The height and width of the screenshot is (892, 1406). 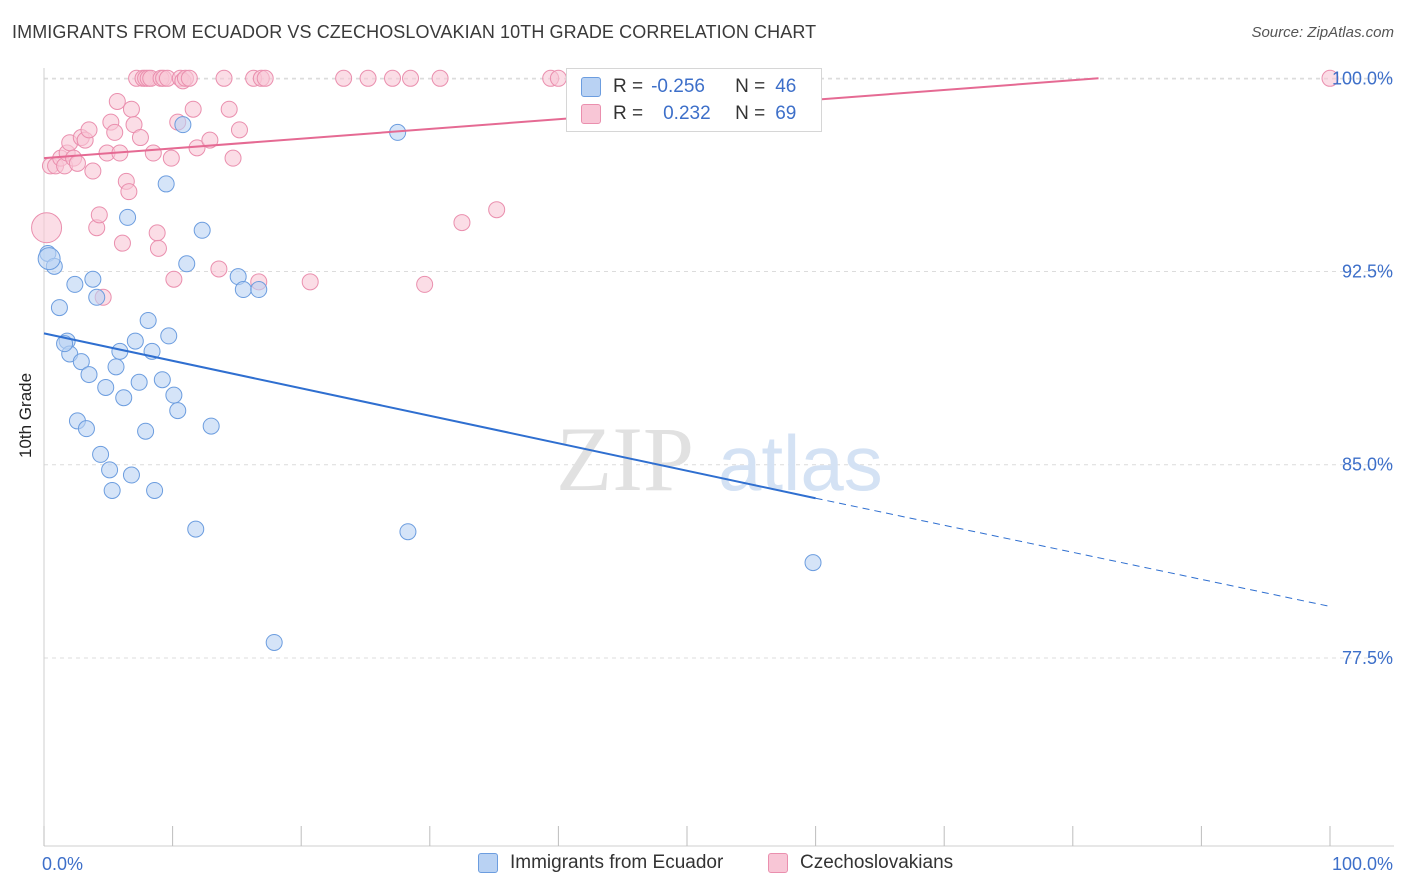 I want to click on legend-item-czechoslovakians: Czechoslovakians, so click(x=860, y=863).